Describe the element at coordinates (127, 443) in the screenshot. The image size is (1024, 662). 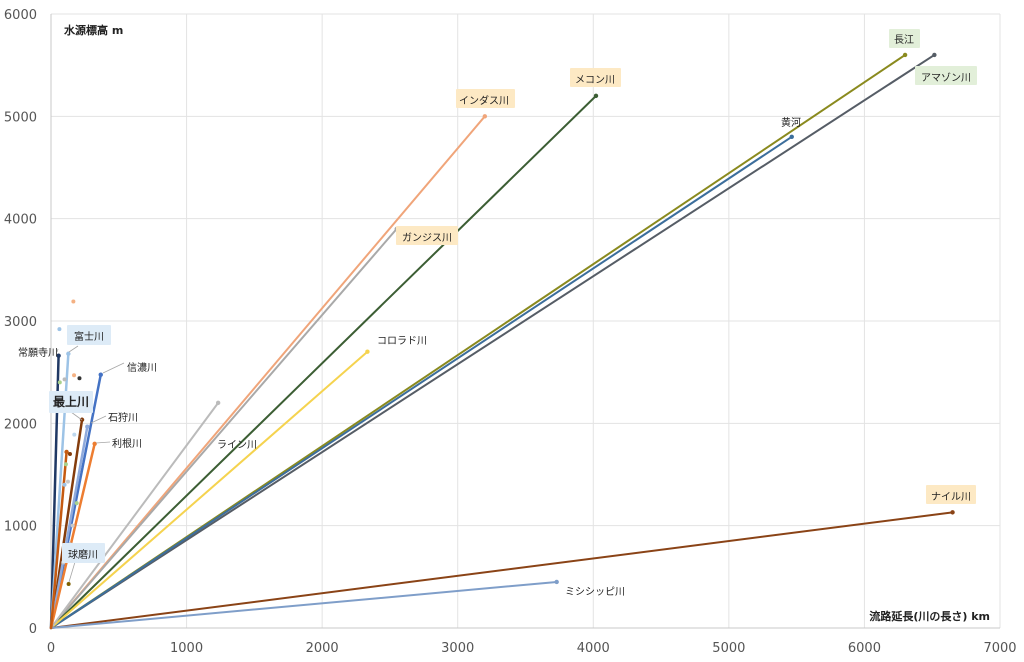
I see `series-label: 利根川` at that location.